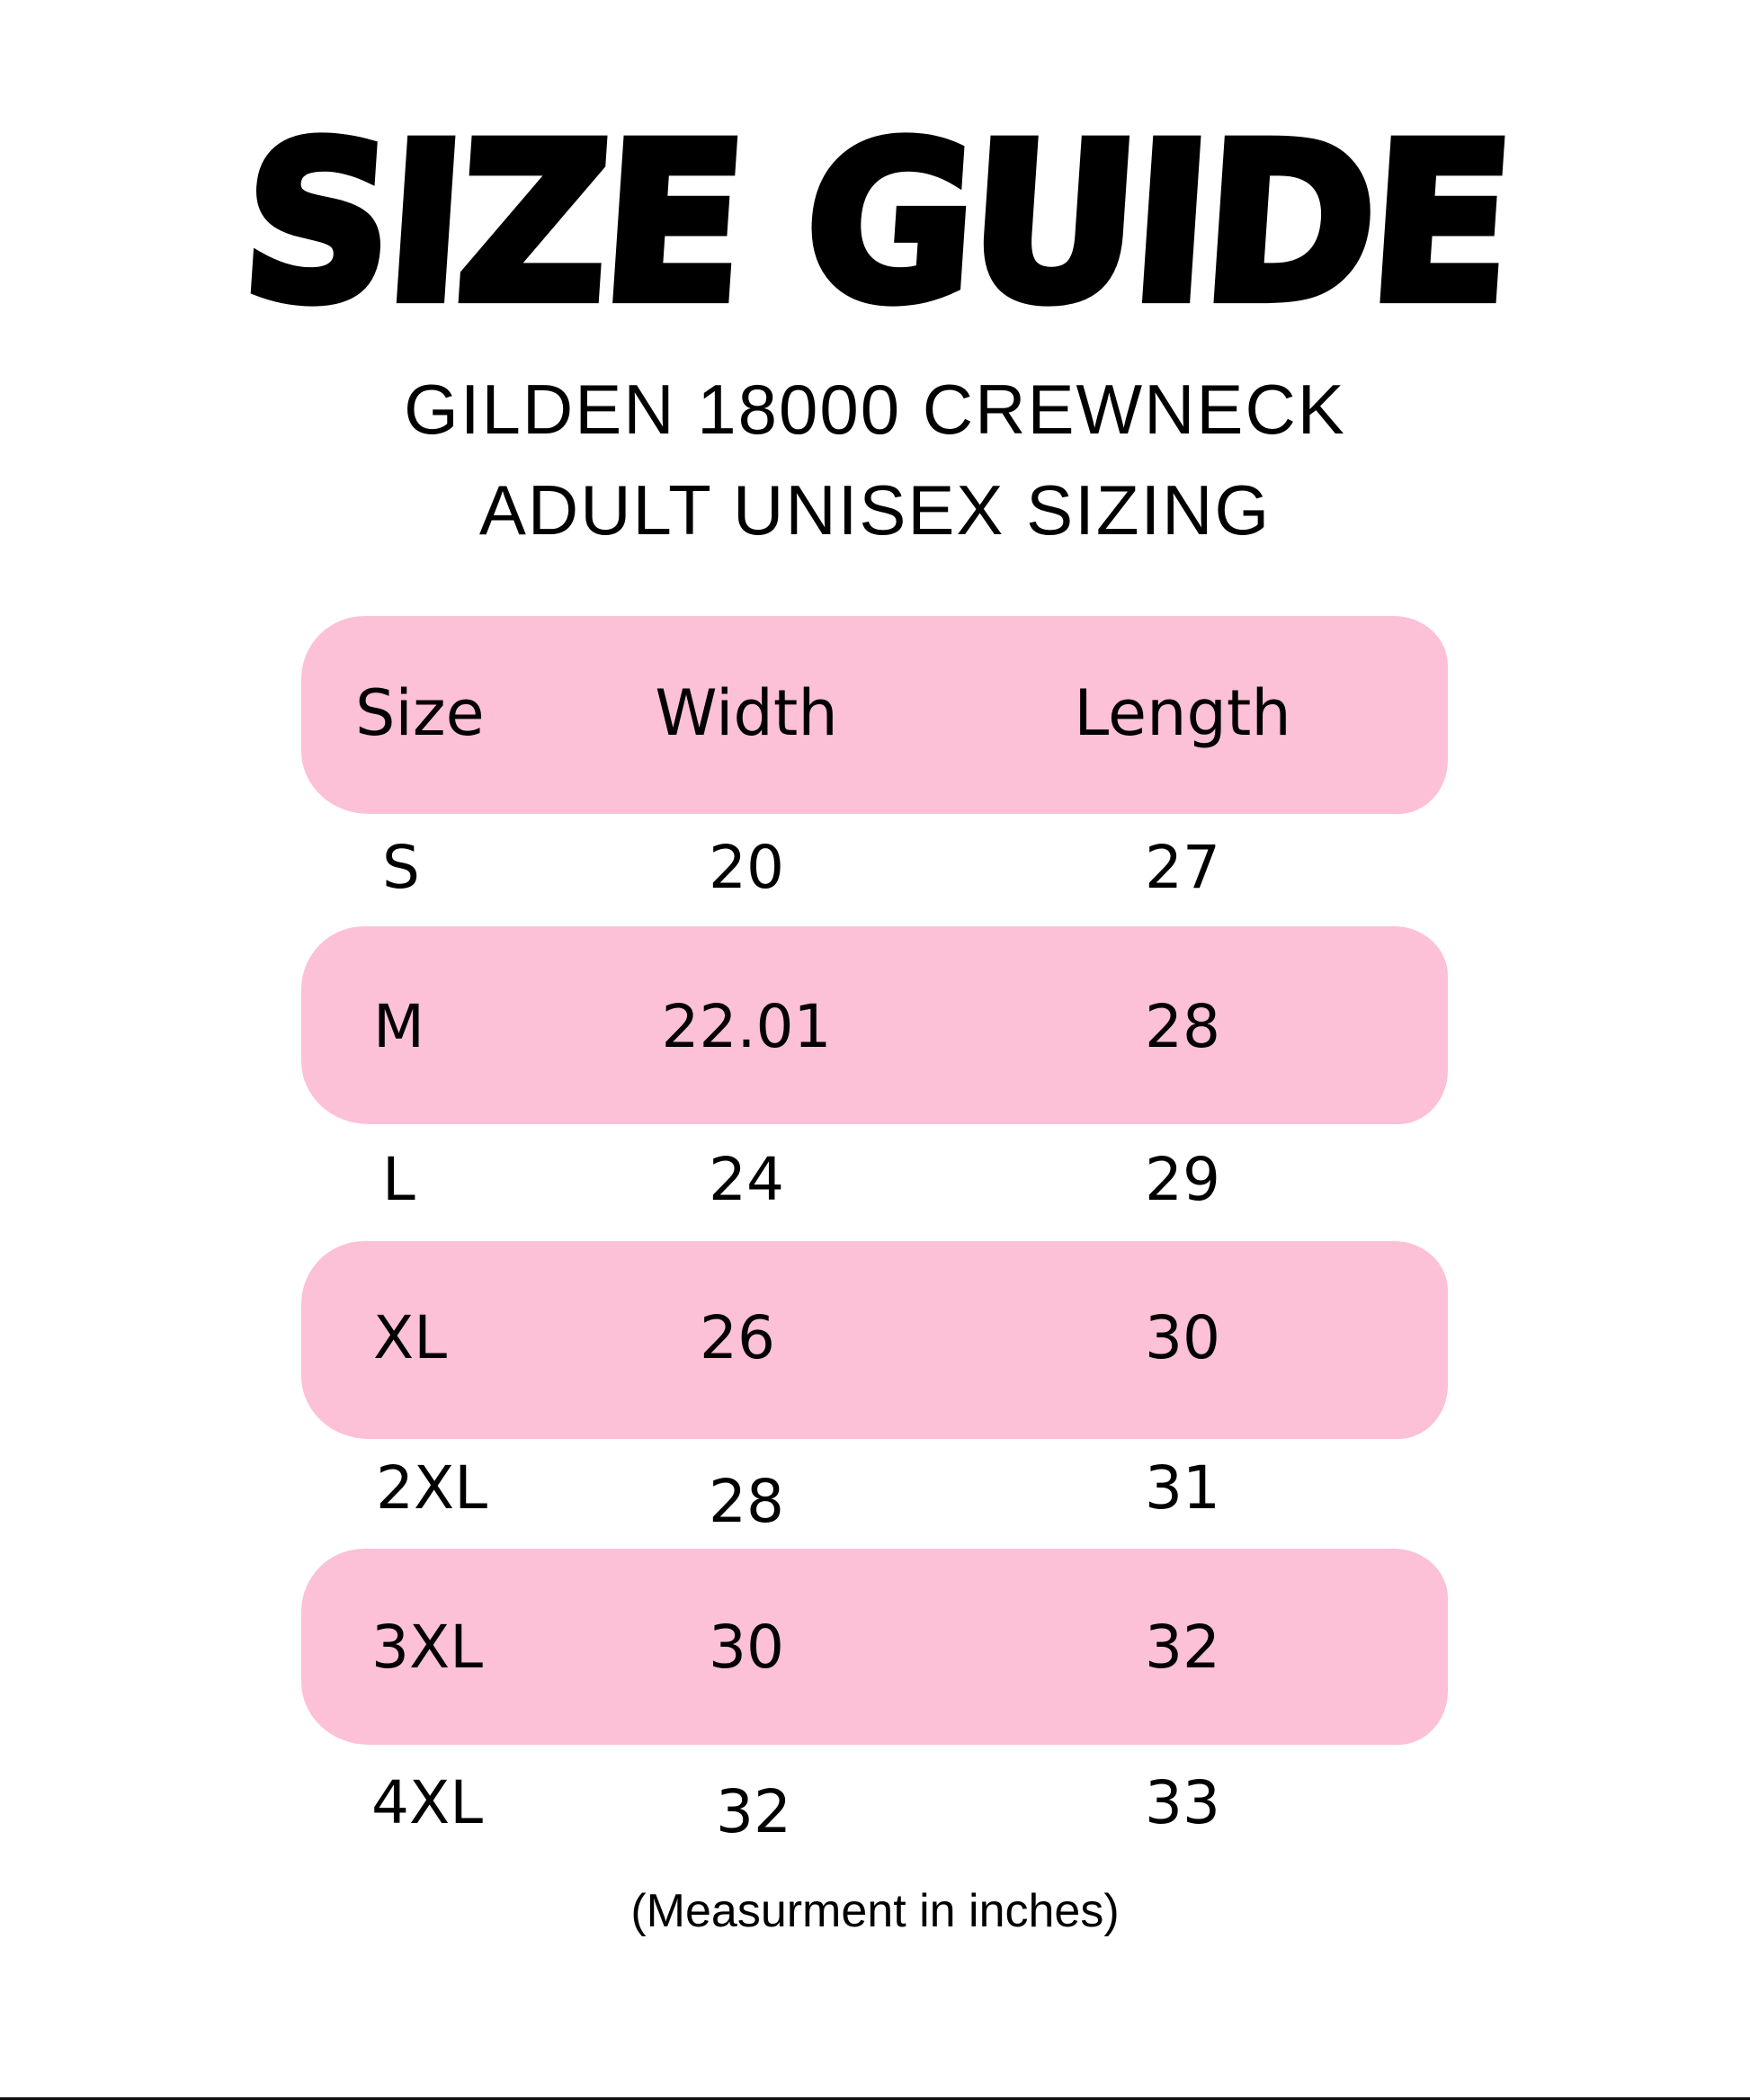 Image resolution: width=1750 pixels, height=2100 pixels. I want to click on table-header: Size Width Length, so click(875, 713).